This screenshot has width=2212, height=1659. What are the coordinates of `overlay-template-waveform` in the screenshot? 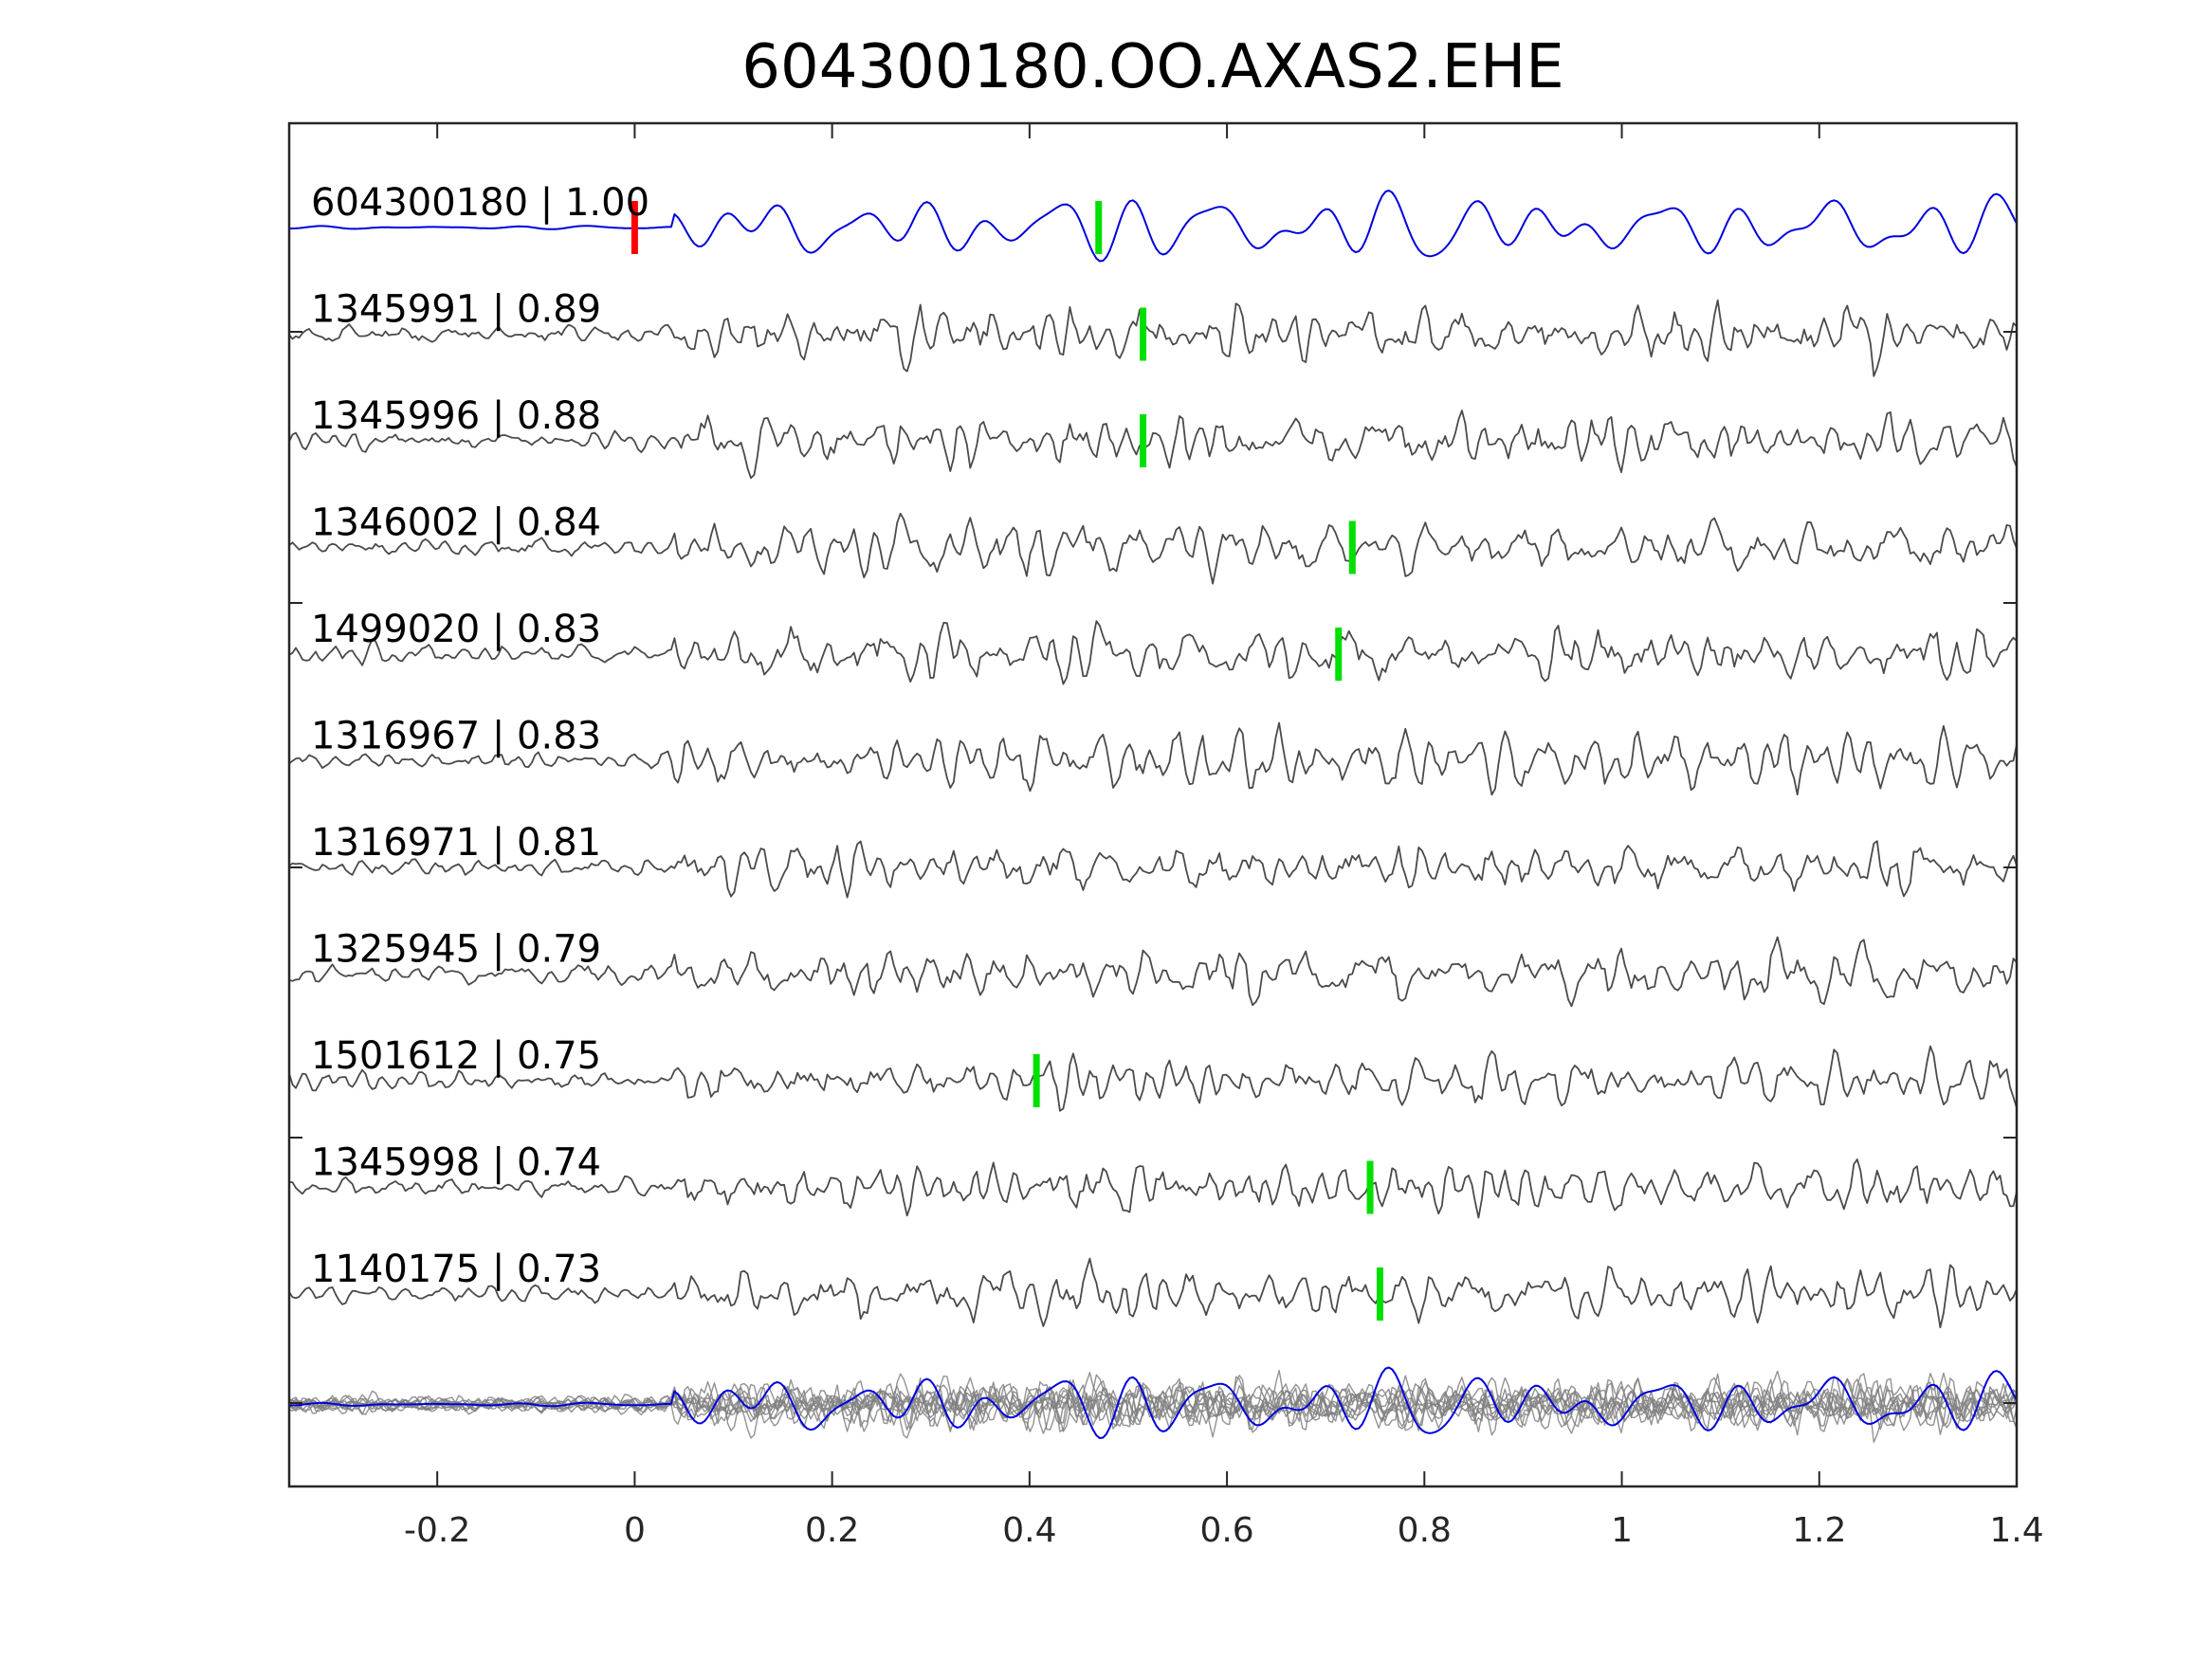 It's located at (1153, 1402).